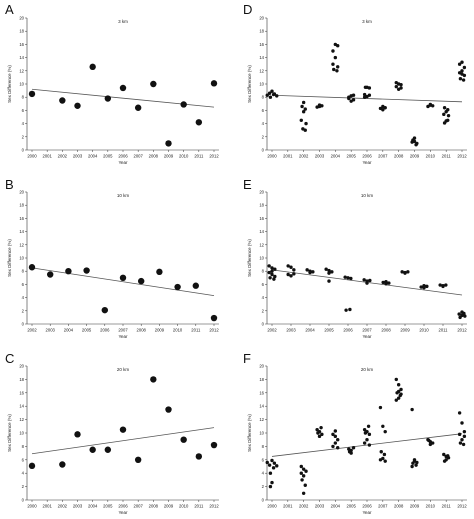 This screenshot has width=474, height=519. I want to click on panel-letter: B, so click(9, 184).